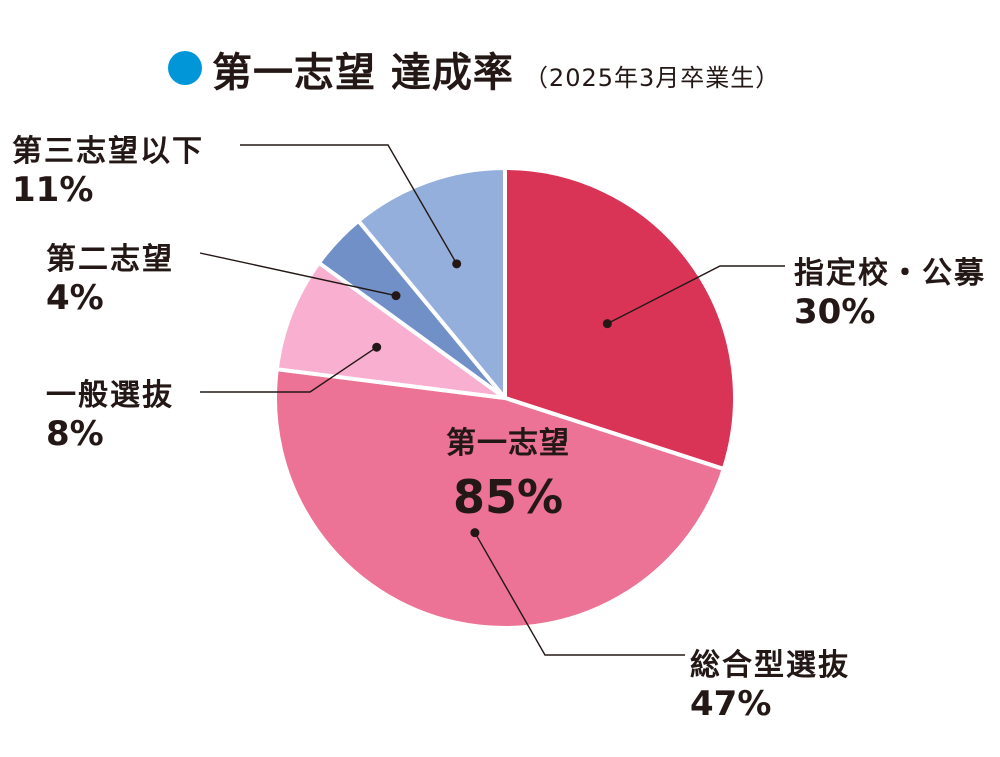 The width and height of the screenshot is (1000, 757). Describe the element at coordinates (652, 78) in the screenshot. I see `chart-subtitle: （2025年3月卒業生）` at that location.